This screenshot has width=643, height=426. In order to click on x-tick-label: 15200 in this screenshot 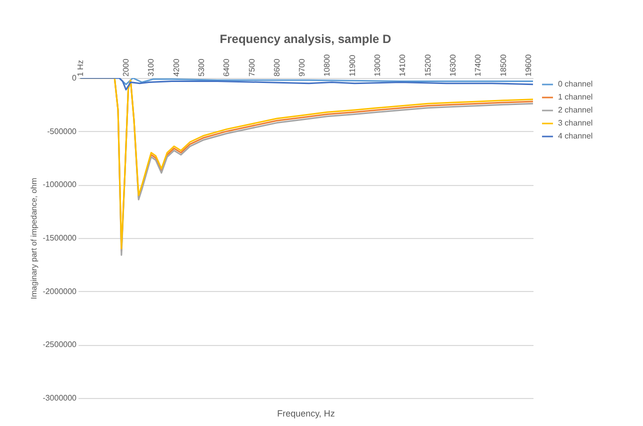, I will do `click(427, 65)`.